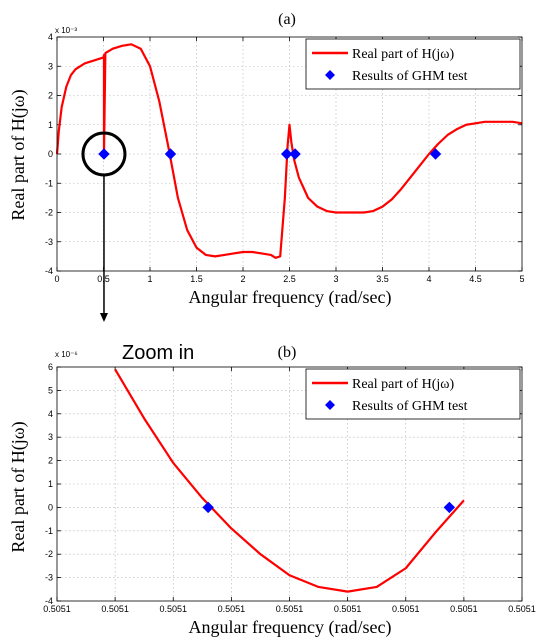  I want to click on chart-a-y-tick-label: 0, so click(50, 154).